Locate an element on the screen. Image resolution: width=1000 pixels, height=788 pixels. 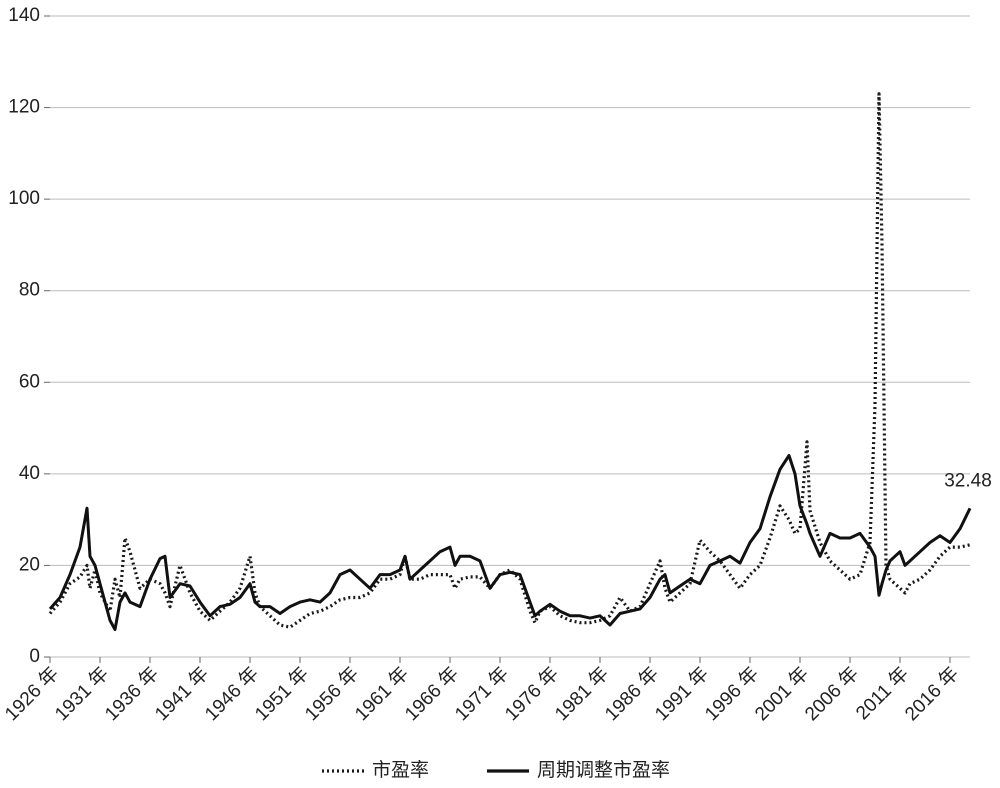
x-tick-label: 1986 年 is located at coordinates (631, 694).